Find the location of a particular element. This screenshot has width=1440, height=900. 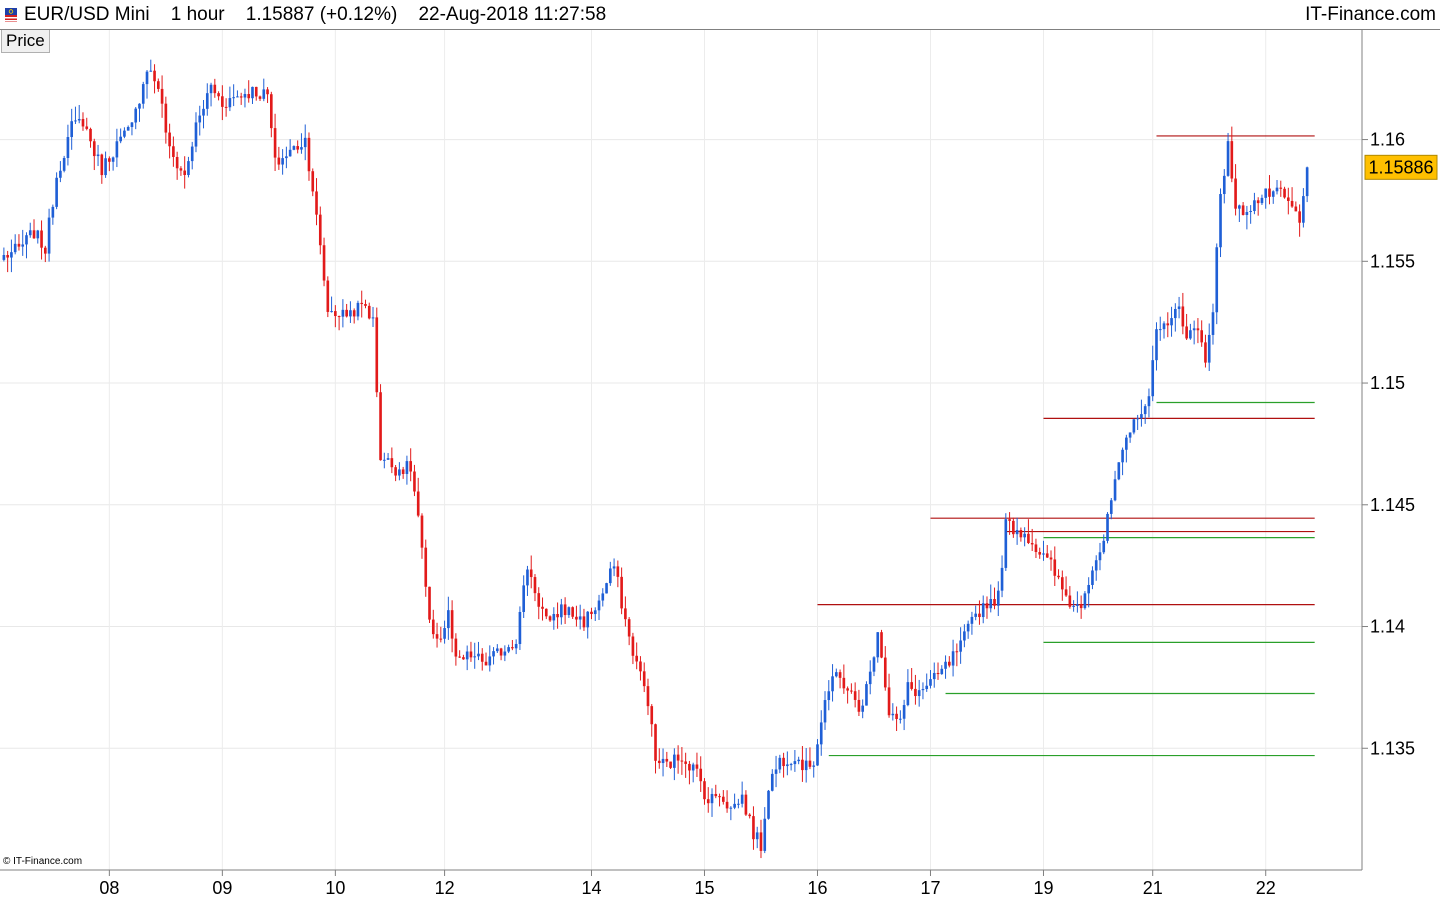

x-tick-label: 17 is located at coordinates (930, 888).